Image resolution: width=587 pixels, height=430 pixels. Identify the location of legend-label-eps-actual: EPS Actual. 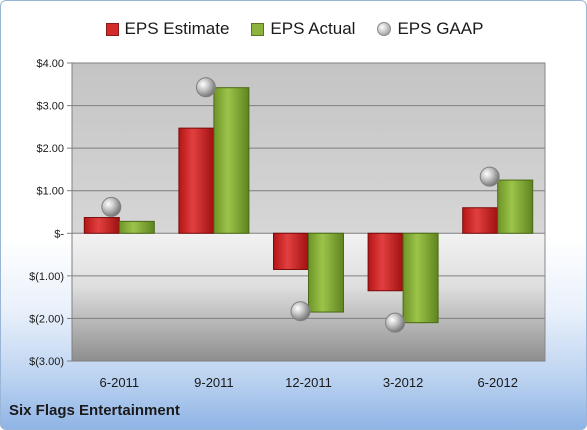
(313, 28).